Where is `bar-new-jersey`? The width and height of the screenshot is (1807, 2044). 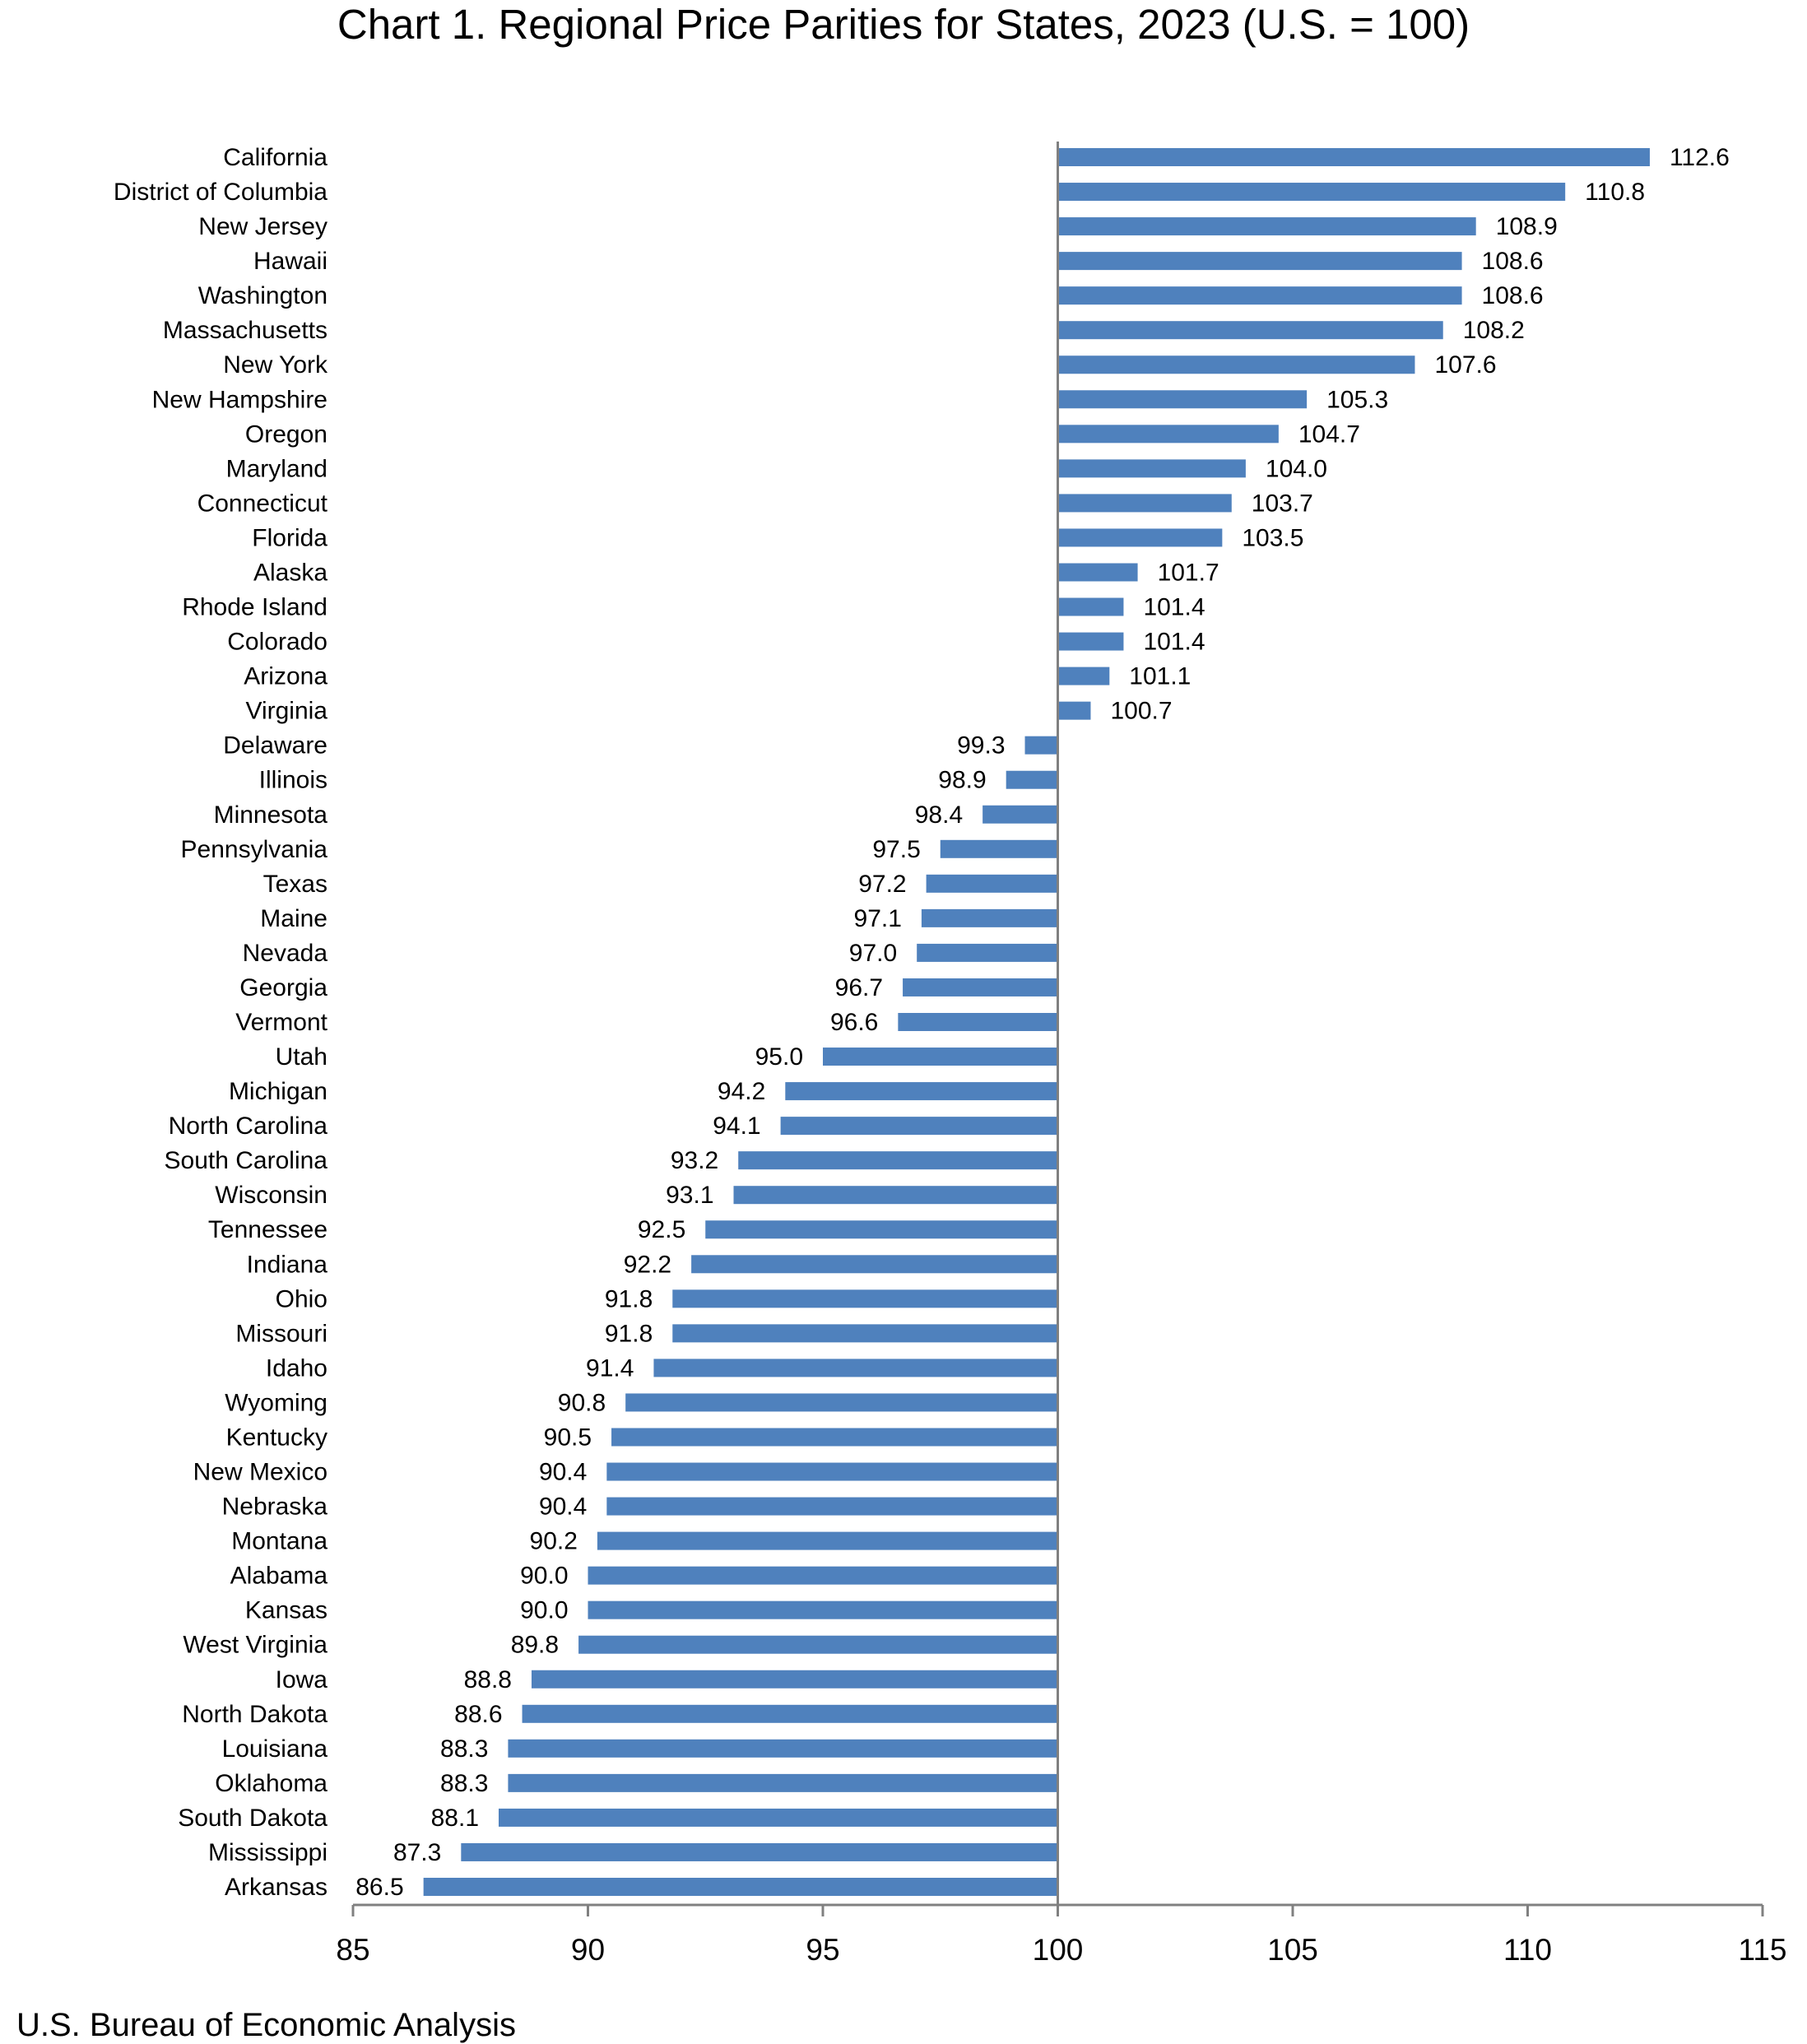 bar-new-jersey is located at coordinates (1267, 226).